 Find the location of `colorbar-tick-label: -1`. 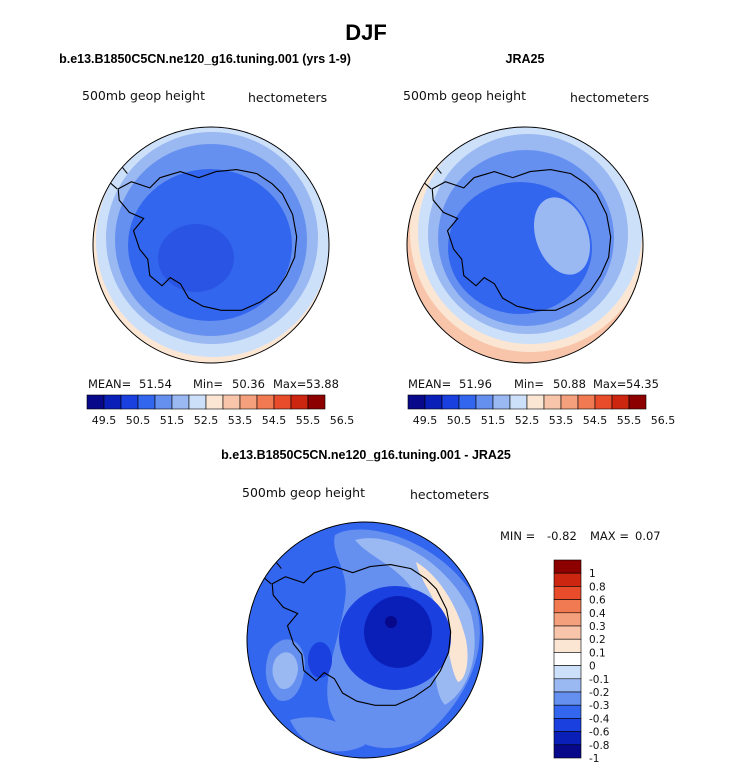

colorbar-tick-label: -1 is located at coordinates (594, 759).